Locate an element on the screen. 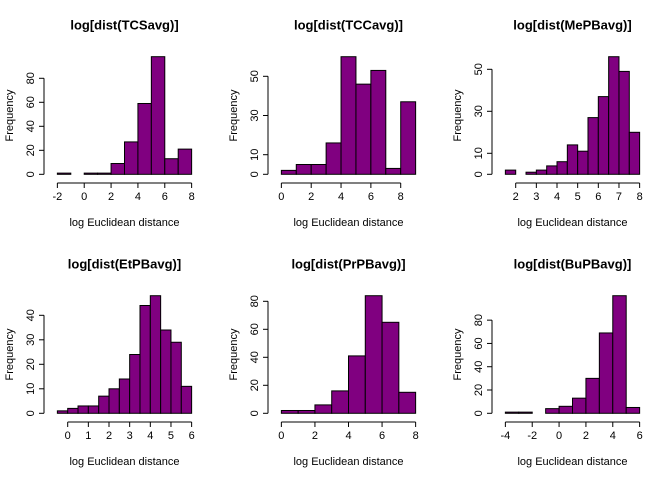 The height and width of the screenshot is (480, 672). y-tick-label: 50 is located at coordinates (479, 69).